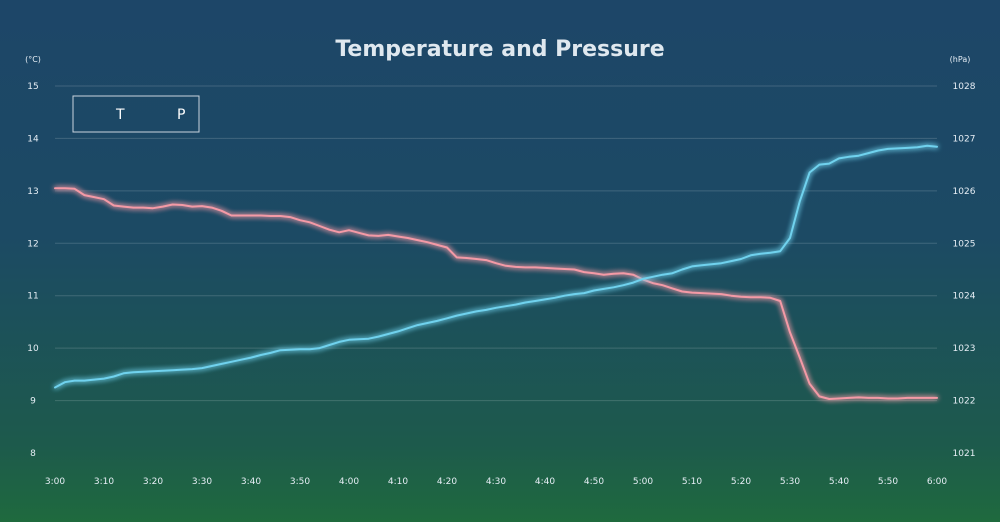  What do you see at coordinates (692, 482) in the screenshot?
I see `x-tick-label: 5:10` at bounding box center [692, 482].